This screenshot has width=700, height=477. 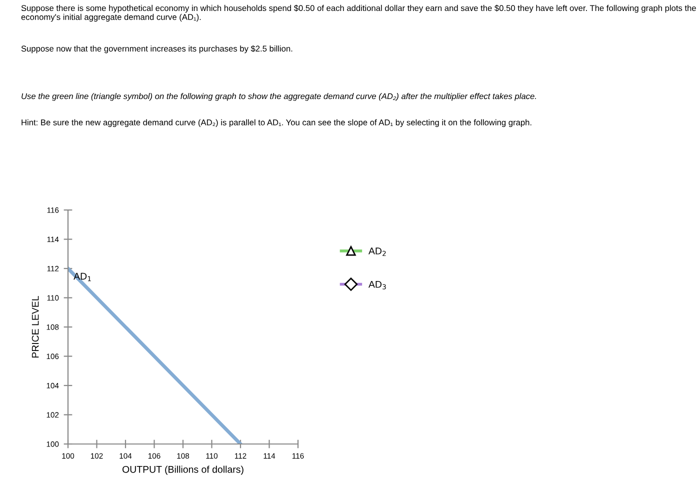 I want to click on text: Hint: Be sure the new aggregate demand curve (AD₂) is parallel to AD₁. You can see the slope of AD₁ by selecting it on the following graph., so click(x=277, y=123).